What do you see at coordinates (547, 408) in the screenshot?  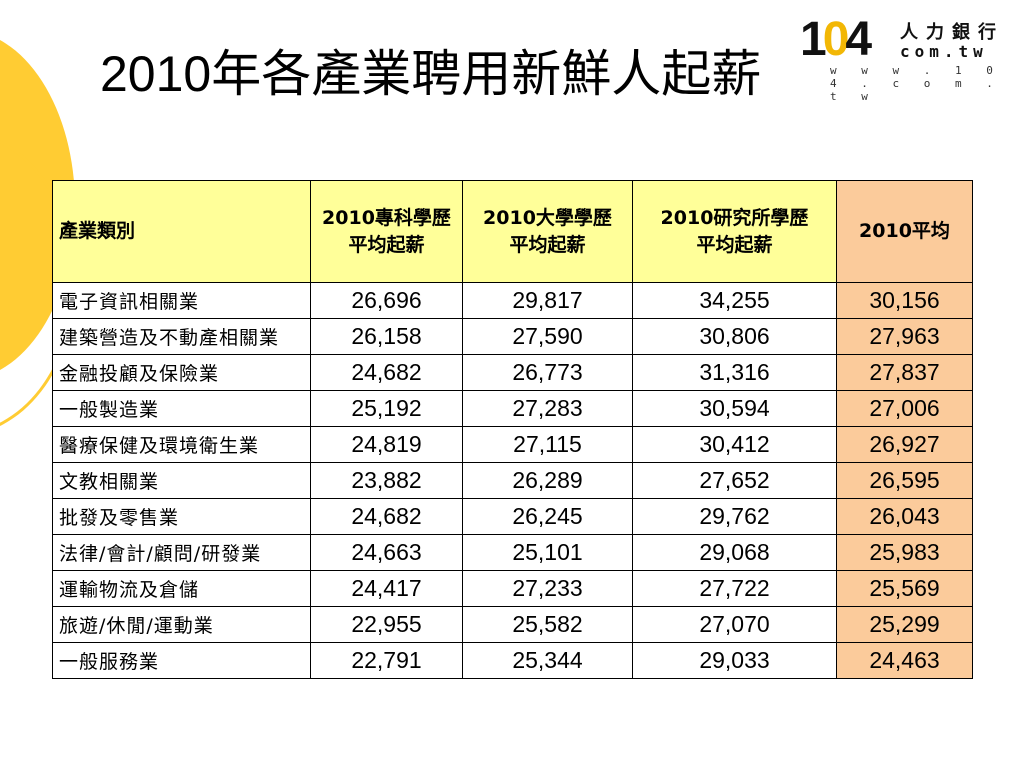 I see `bachelor-salary-cell: 27,283` at bounding box center [547, 408].